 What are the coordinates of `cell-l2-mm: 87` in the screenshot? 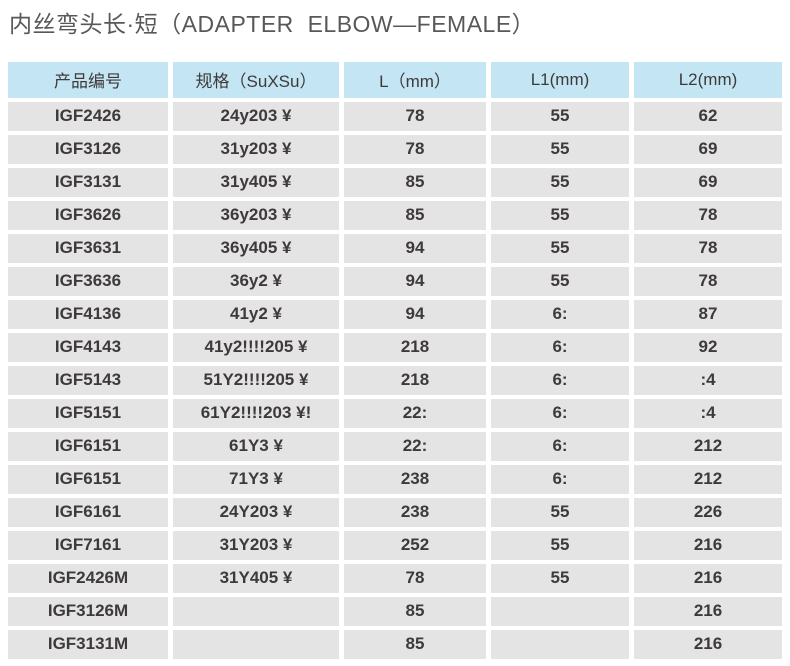 It's located at (708, 314).